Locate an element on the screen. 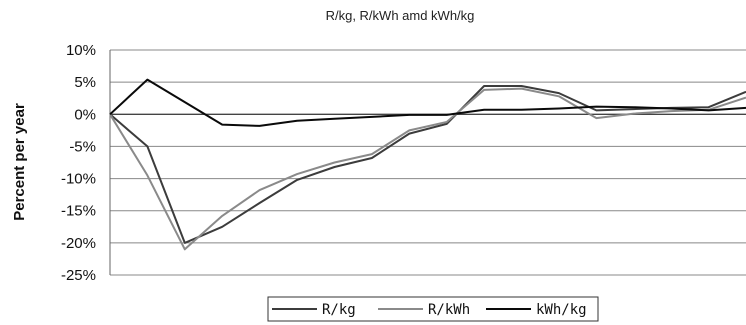 The height and width of the screenshot is (325, 746). y-tick-label: -25% is located at coordinates (78, 275).